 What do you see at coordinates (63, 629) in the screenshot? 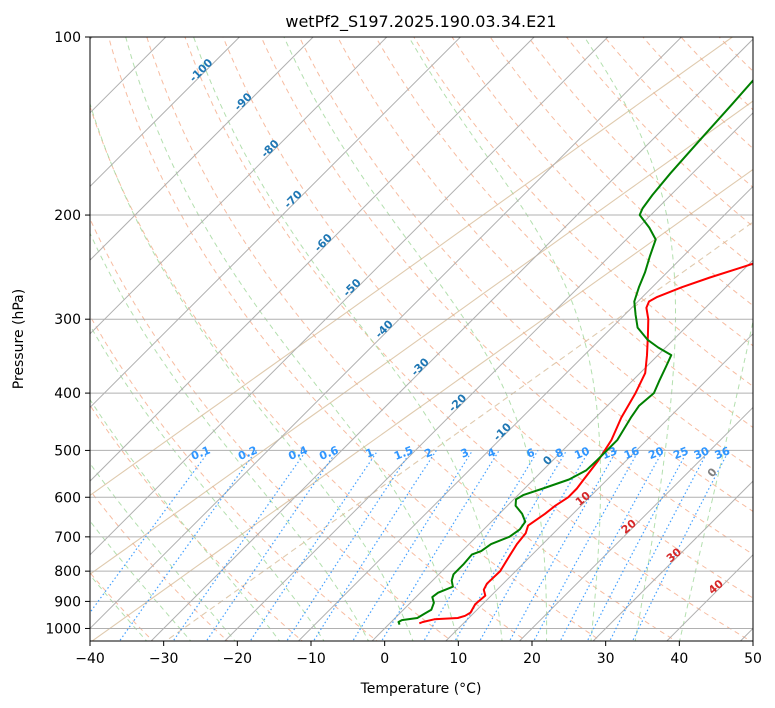
I see `y-tick-label: 1000` at bounding box center [63, 629].